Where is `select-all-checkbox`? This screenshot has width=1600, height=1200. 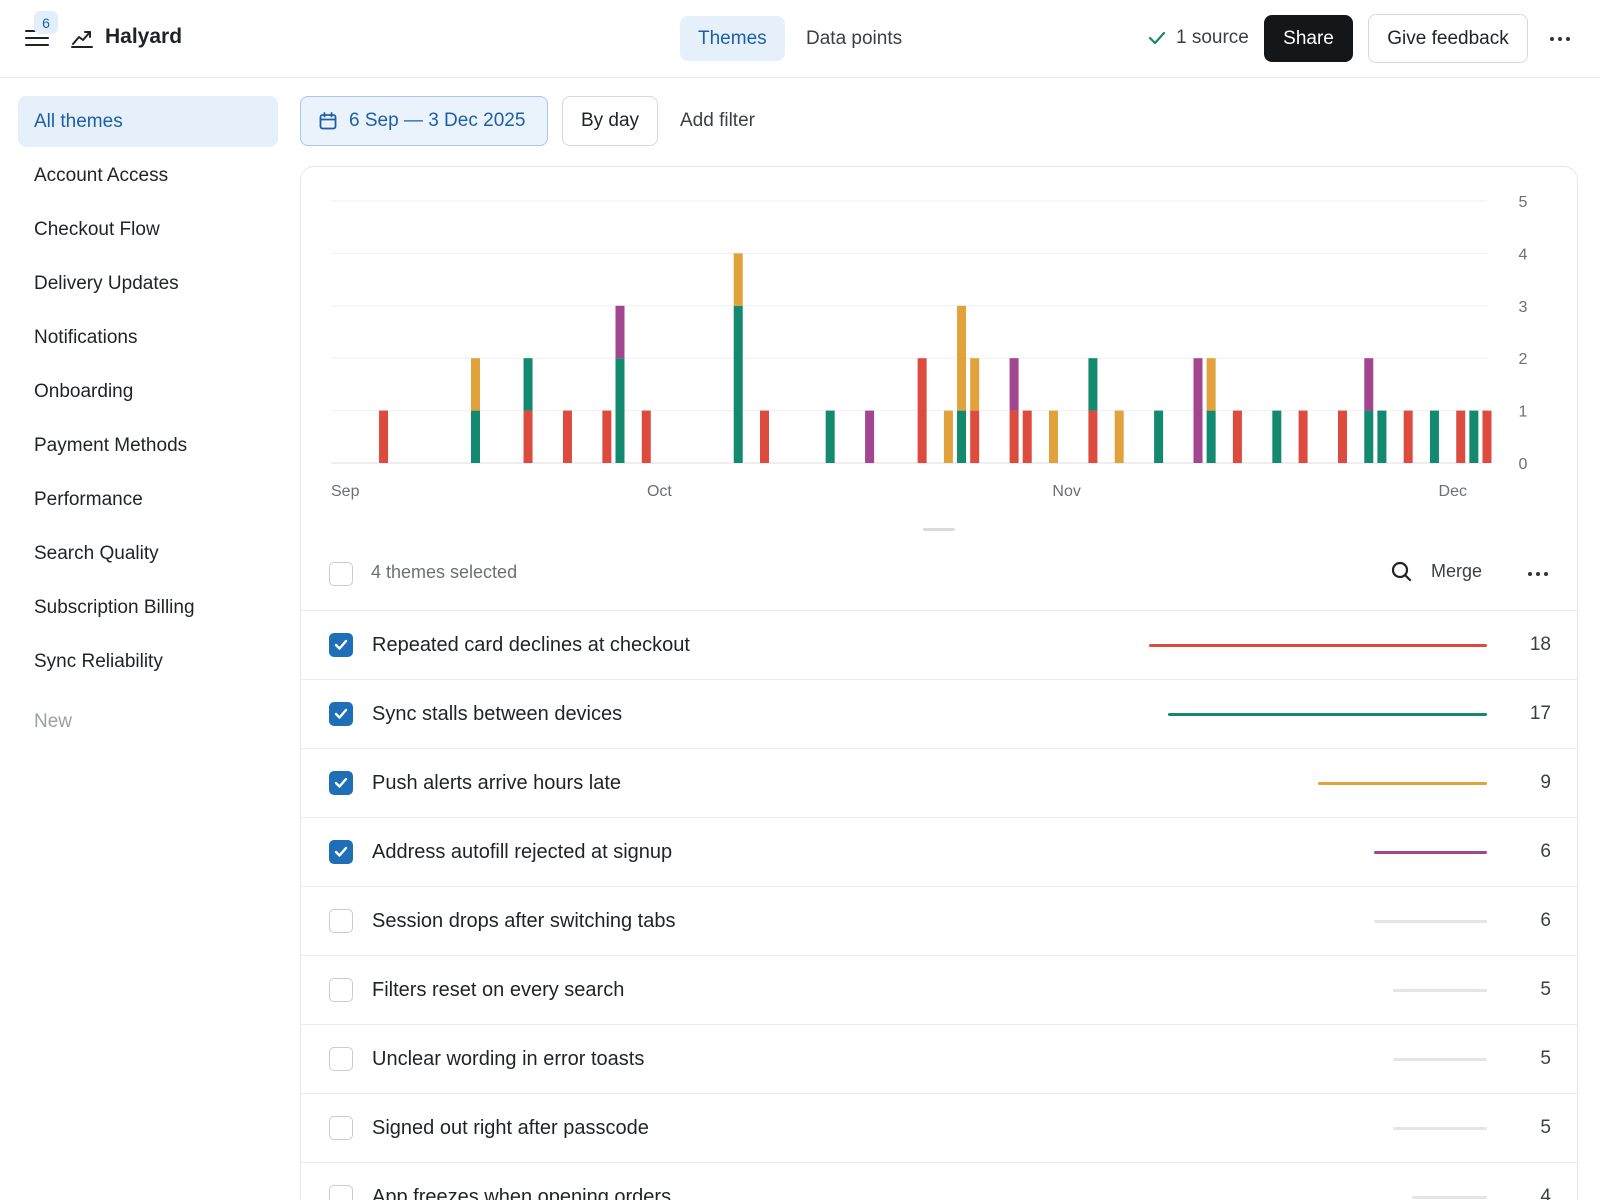 select-all-checkbox is located at coordinates (341, 574).